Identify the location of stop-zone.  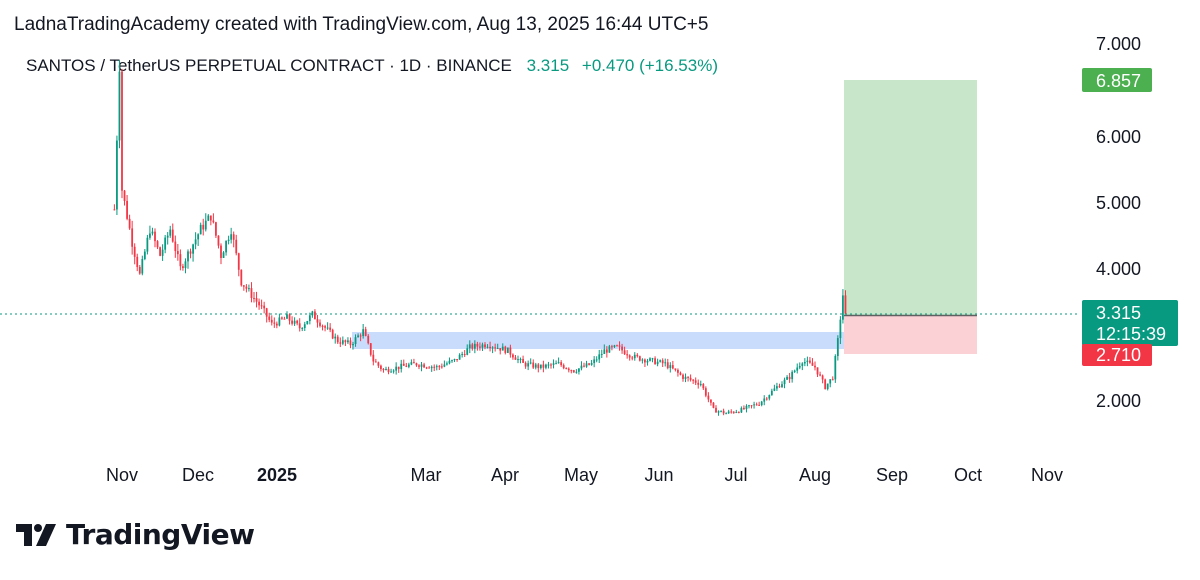
(910, 335).